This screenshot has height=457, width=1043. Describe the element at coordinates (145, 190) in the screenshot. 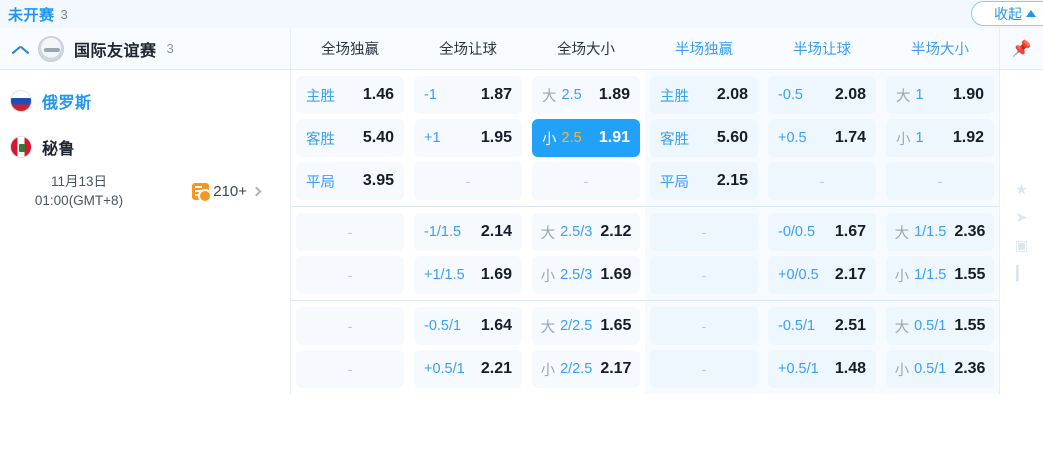

I see `match-meta: 11月13日 01:00(GMT+8) 210+` at that location.